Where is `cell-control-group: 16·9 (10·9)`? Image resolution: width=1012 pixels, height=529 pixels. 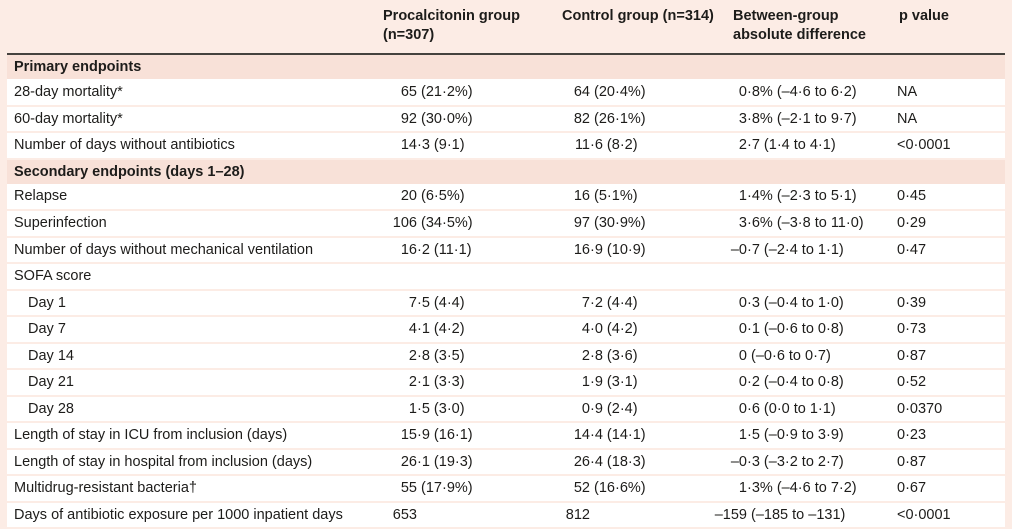 cell-control-group: 16·9 (10·9) is located at coordinates (629, 250).